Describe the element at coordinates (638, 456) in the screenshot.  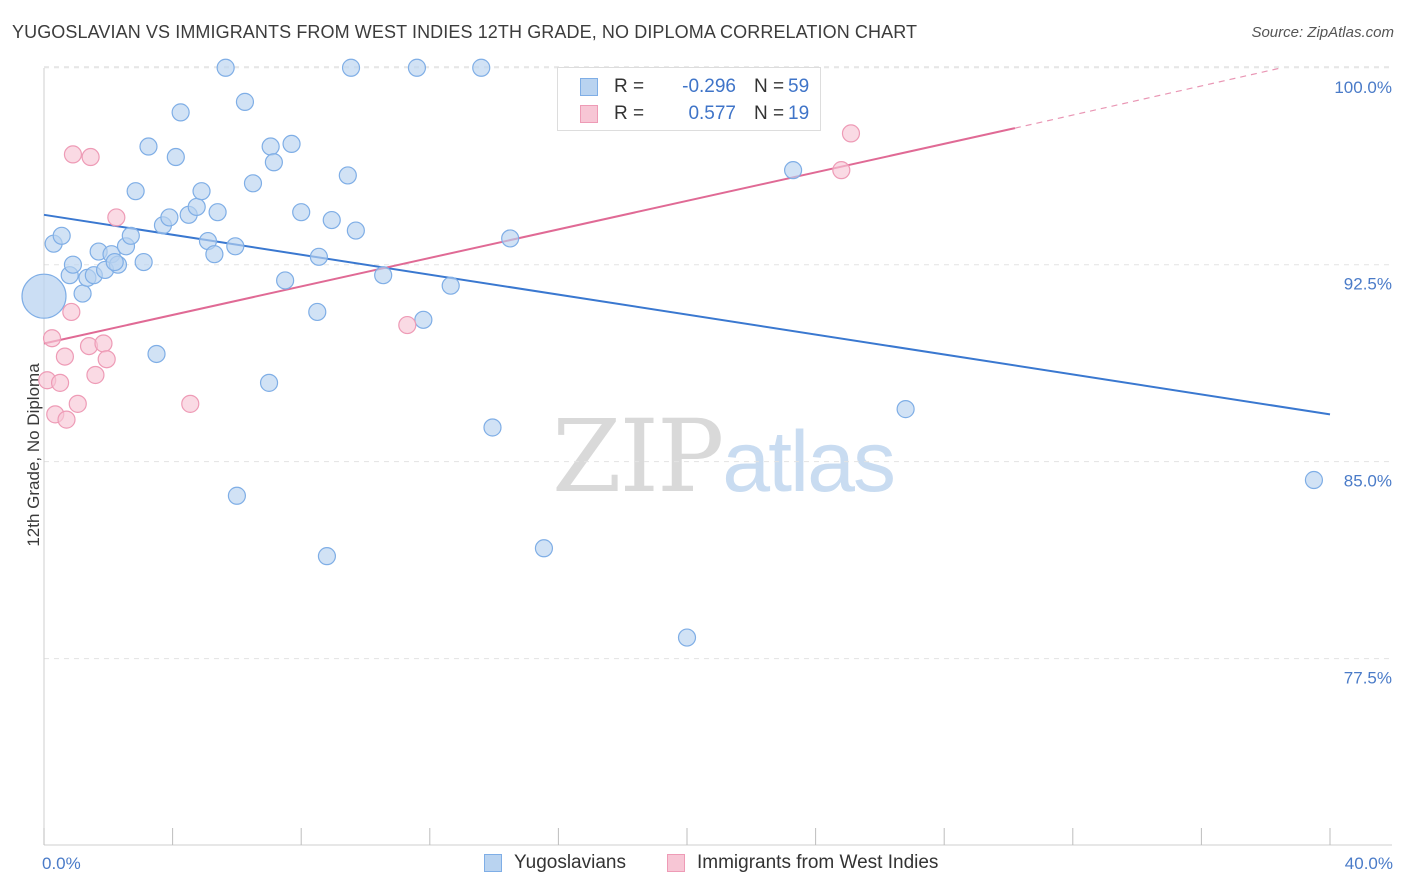
I see `watermark-zip: ZIP` at that location.